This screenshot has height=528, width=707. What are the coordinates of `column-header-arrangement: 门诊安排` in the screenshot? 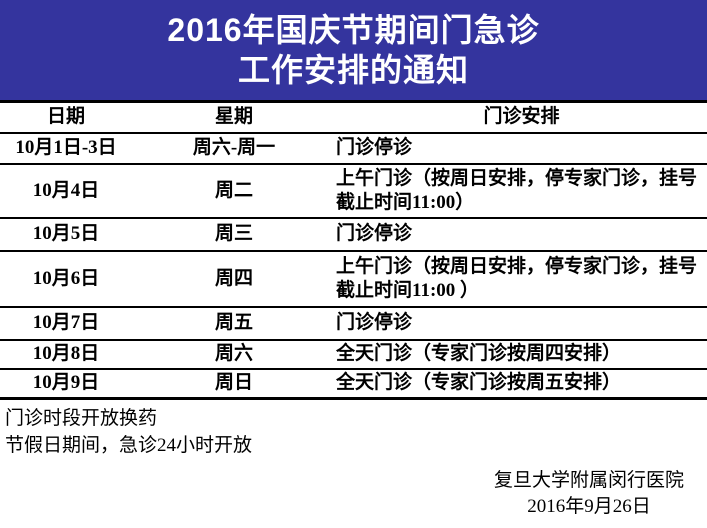 It's located at (521, 117).